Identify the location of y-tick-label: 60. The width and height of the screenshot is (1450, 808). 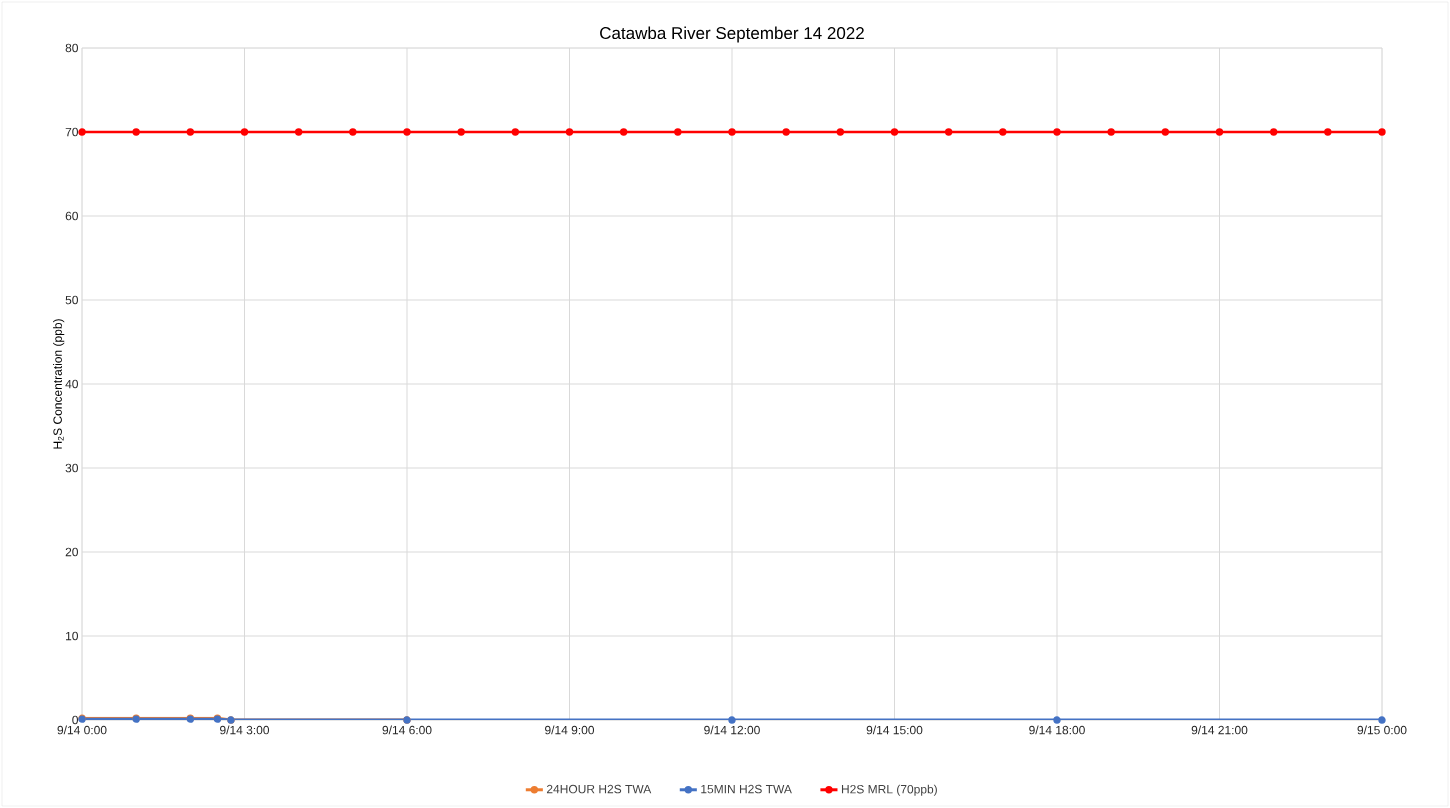
(71, 216).